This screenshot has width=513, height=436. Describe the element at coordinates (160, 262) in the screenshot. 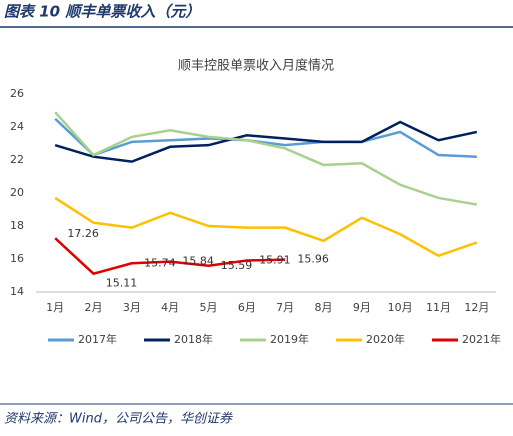

I see `data-label: 15.74` at that location.